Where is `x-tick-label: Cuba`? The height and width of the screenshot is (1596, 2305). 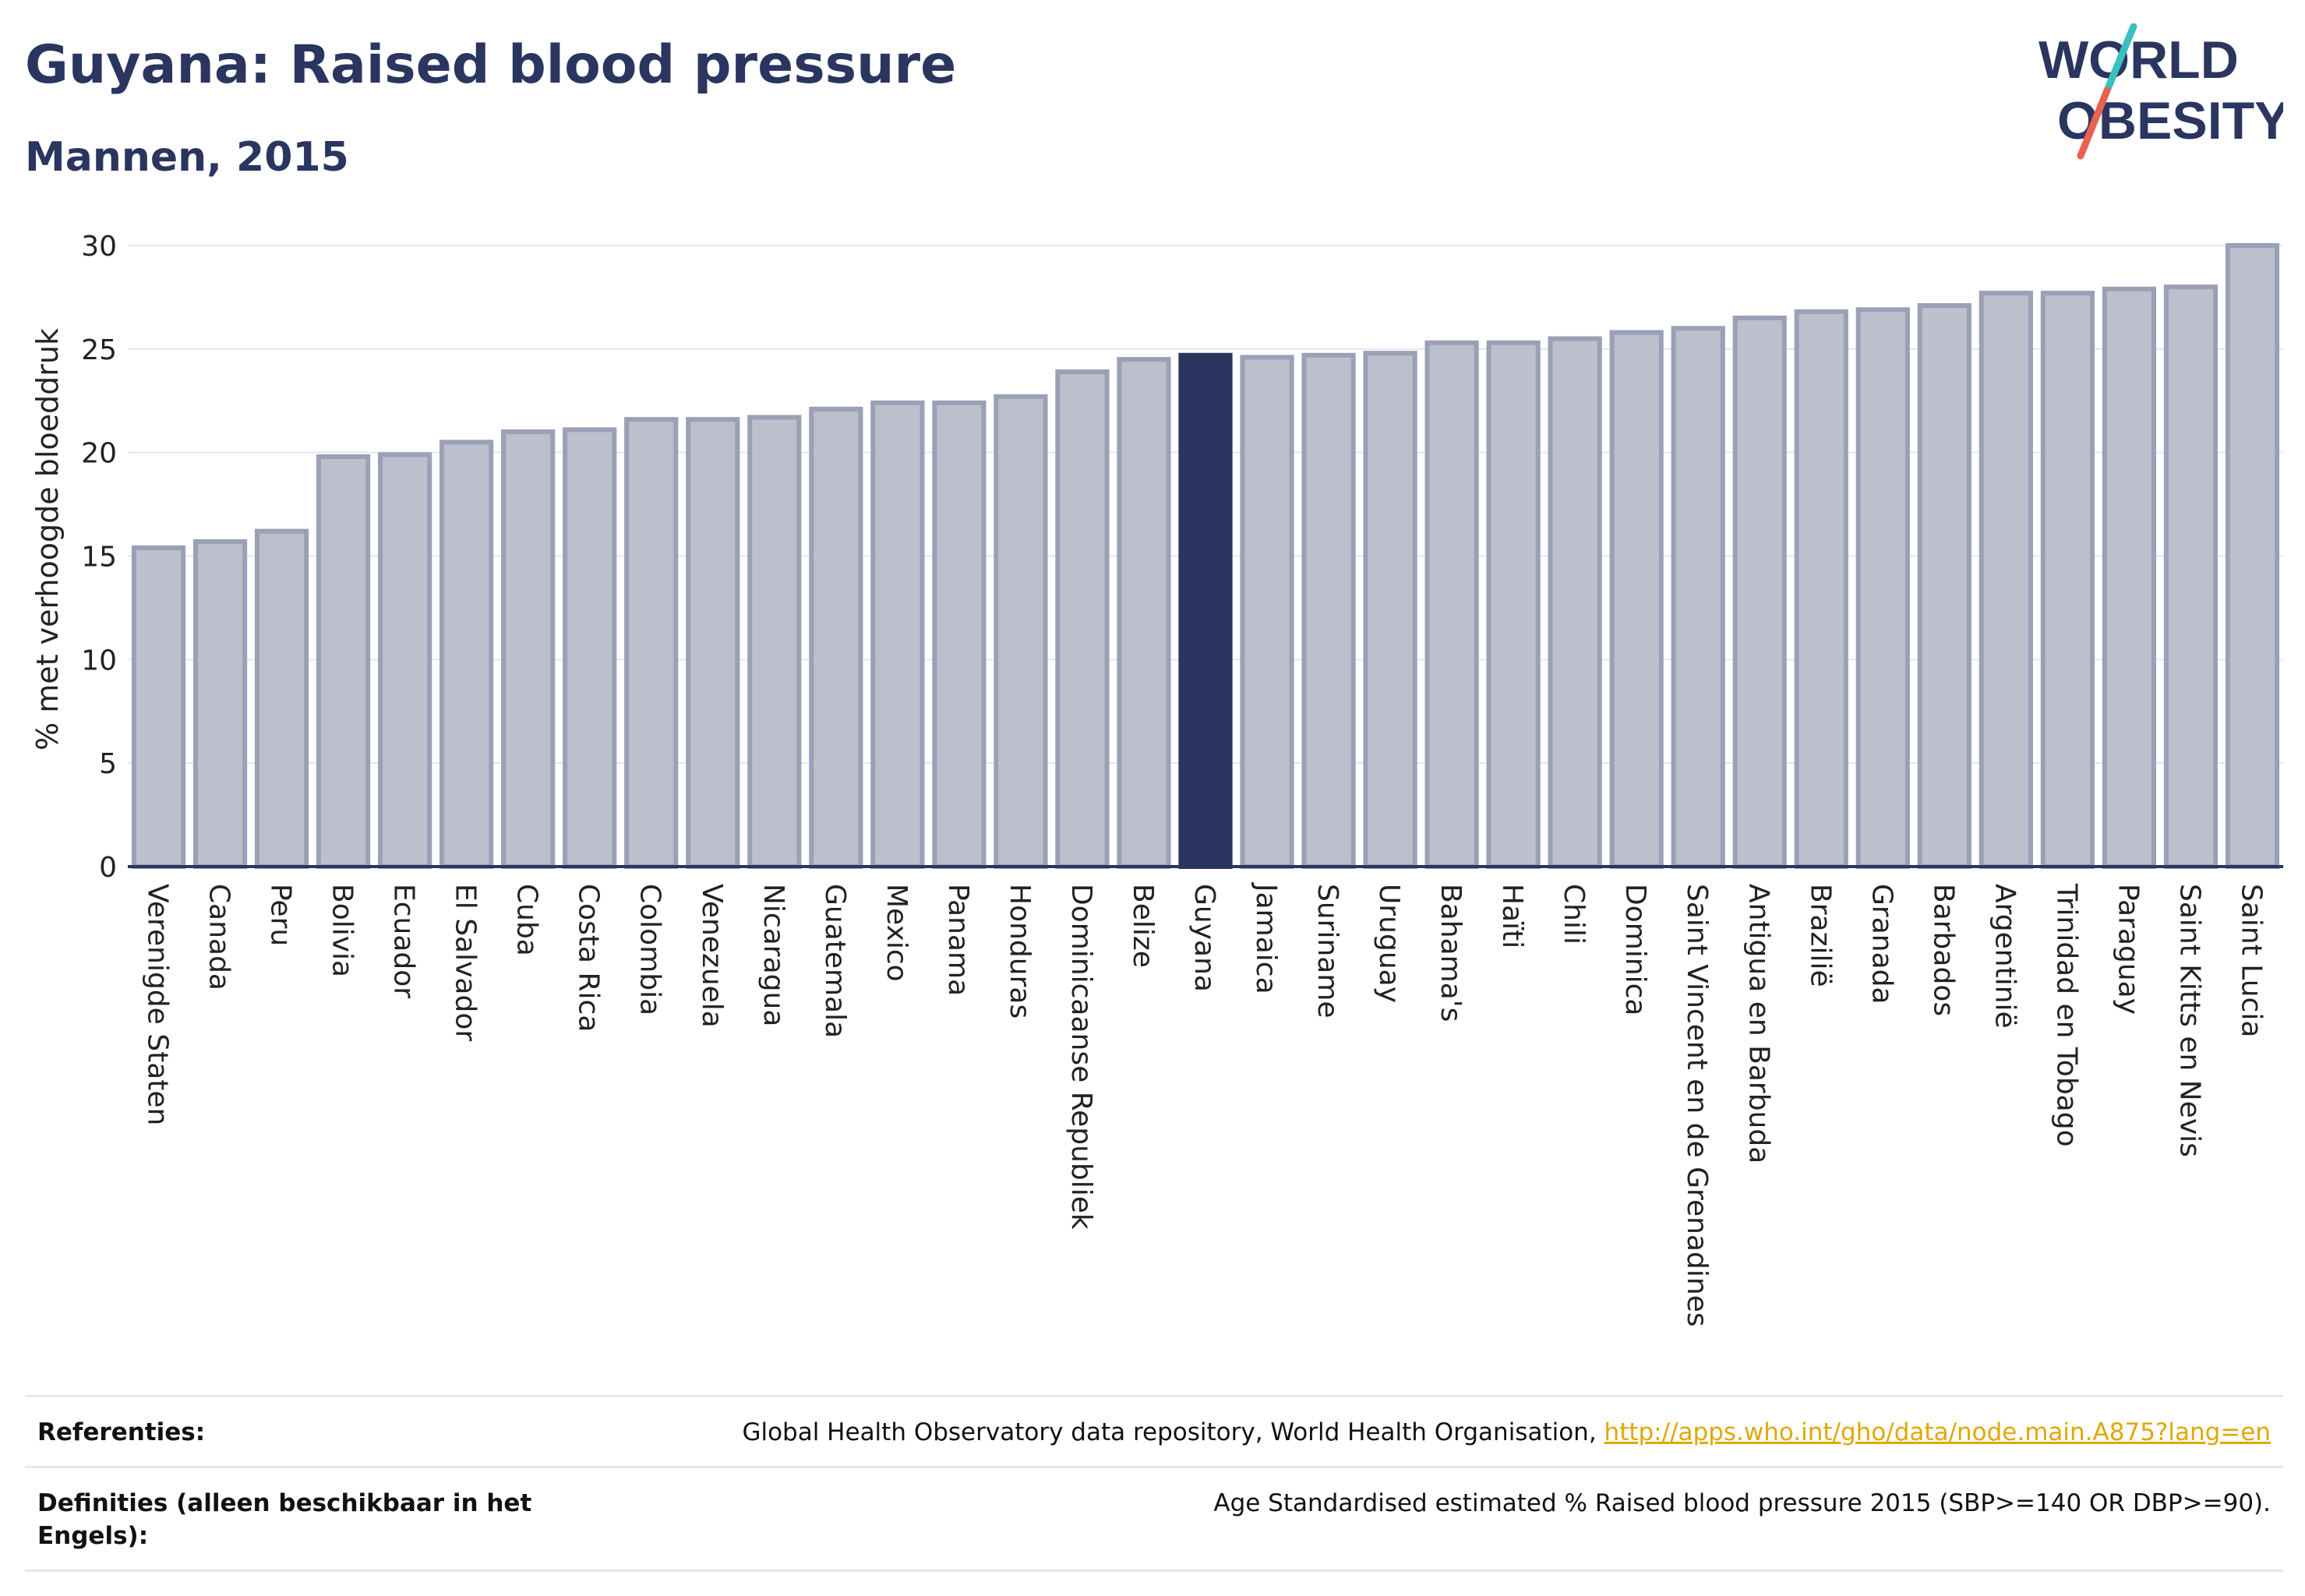 x-tick-label: Cuba is located at coordinates (527, 920).